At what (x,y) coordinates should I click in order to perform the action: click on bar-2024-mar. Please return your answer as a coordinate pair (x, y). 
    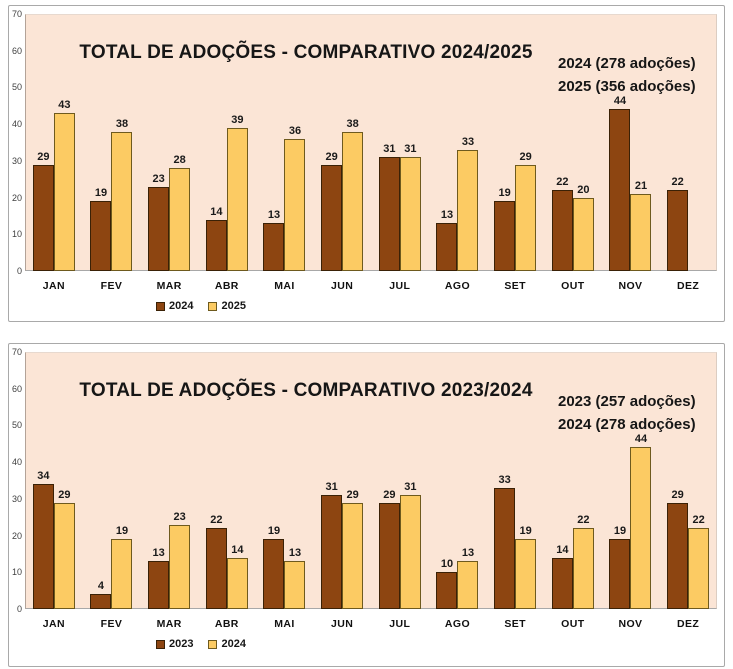
    Looking at the image, I should click on (159, 228).